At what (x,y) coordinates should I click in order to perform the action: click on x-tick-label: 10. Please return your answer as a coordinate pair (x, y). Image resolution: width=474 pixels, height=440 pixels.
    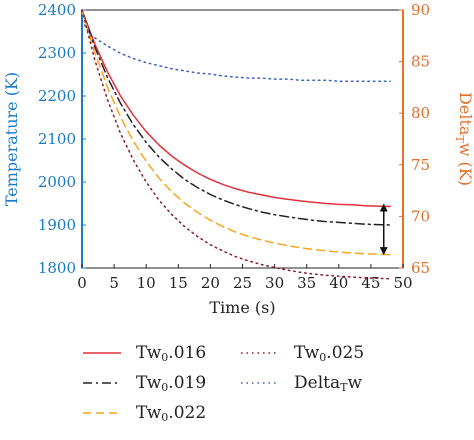
    Looking at the image, I should click on (146, 283).